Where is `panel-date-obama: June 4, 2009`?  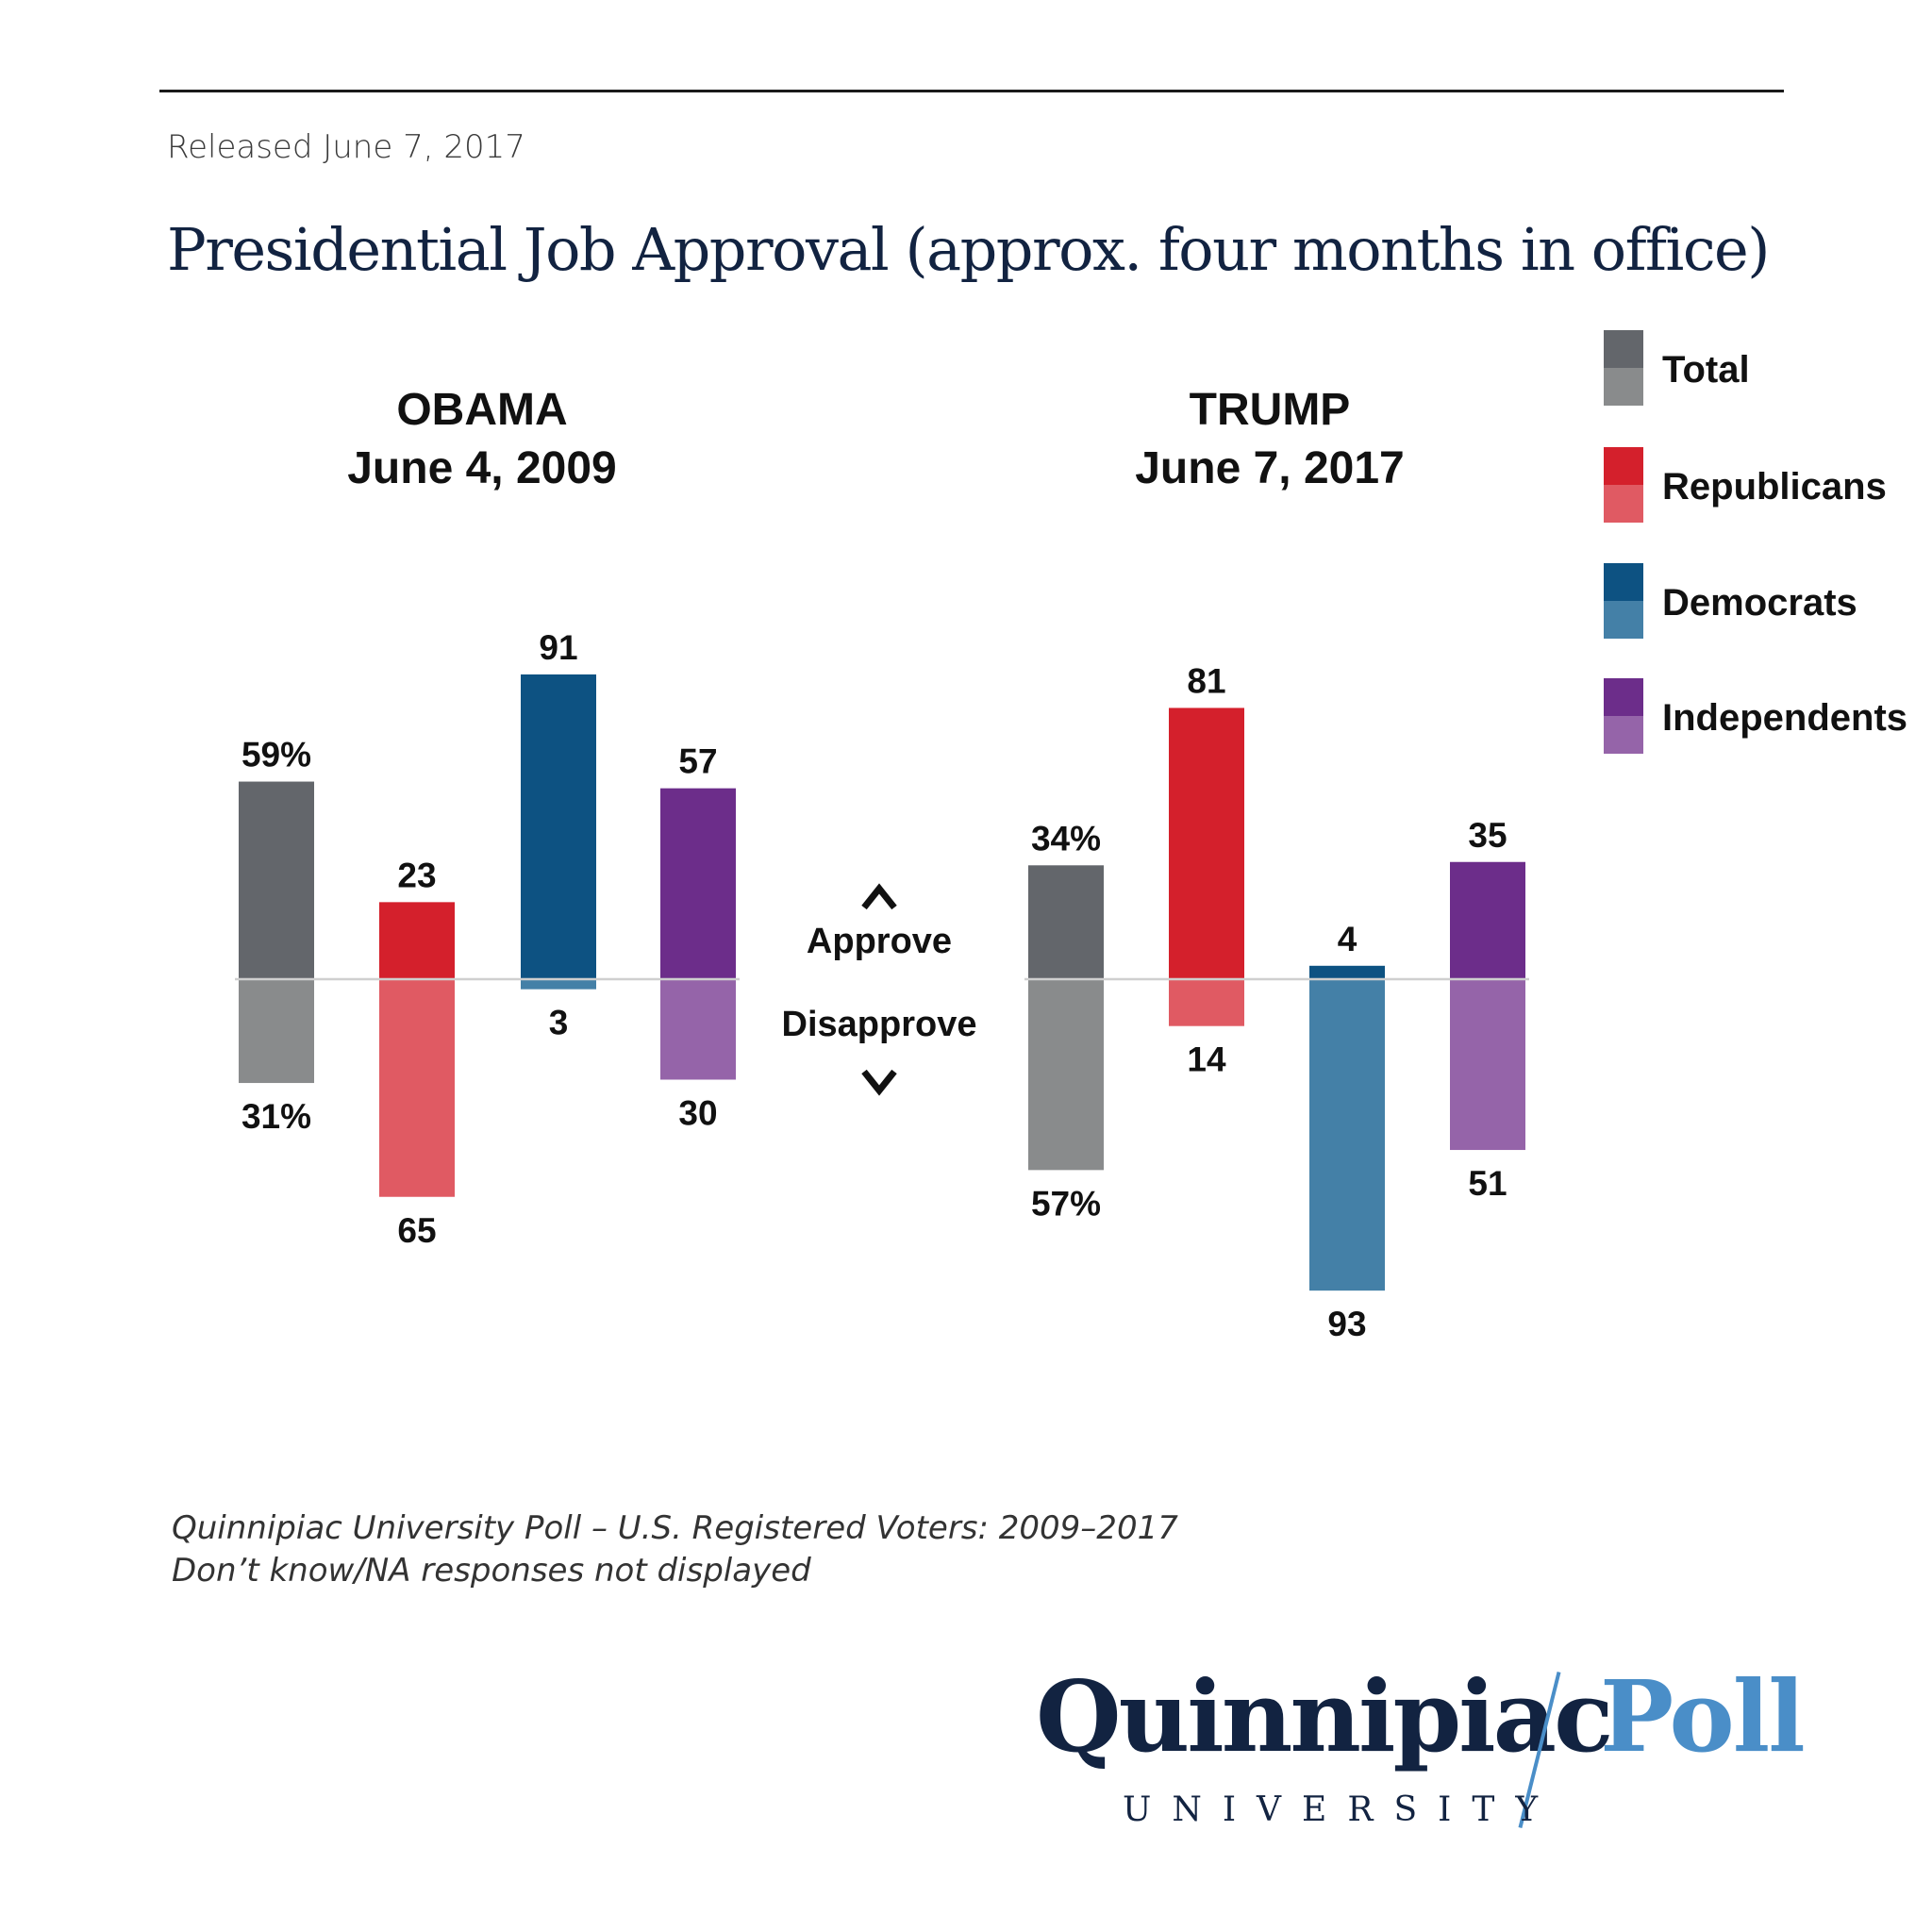 panel-date-obama: June 4, 2009 is located at coordinates (482, 468).